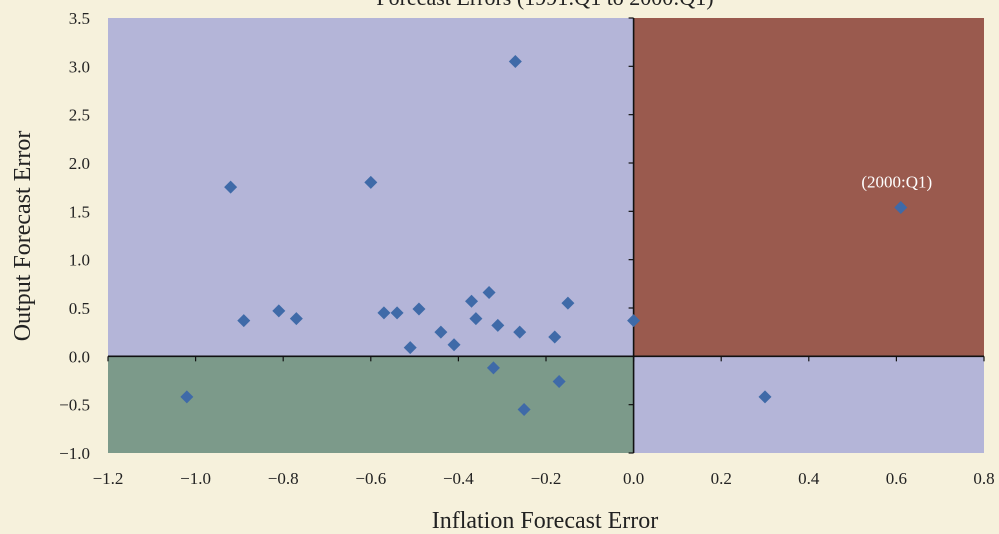  Describe the element at coordinates (79, 260) in the screenshot. I see `y-tick-label: 1.0` at that location.